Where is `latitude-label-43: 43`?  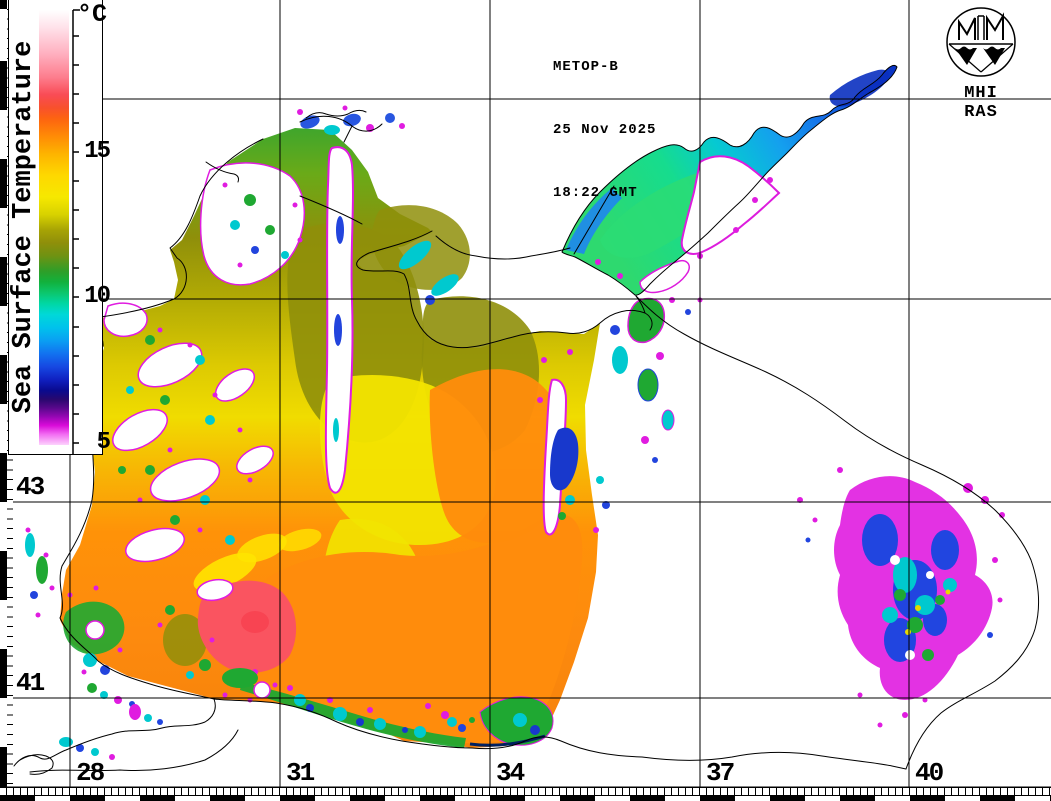
latitude-label-43: 43 is located at coordinates (30, 487).